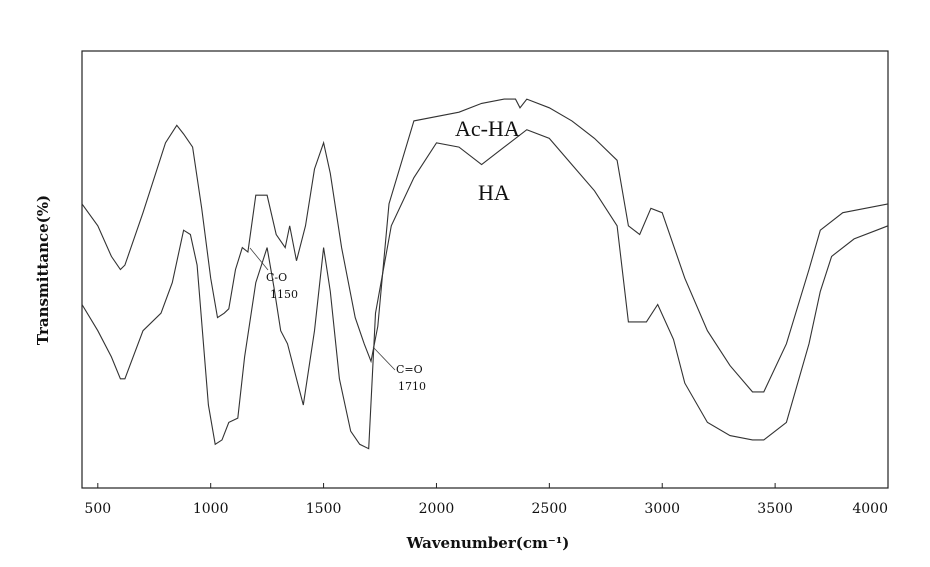 This screenshot has width=930, height=567. I want to click on x-tick-label-2500: 2500, so click(550, 509).